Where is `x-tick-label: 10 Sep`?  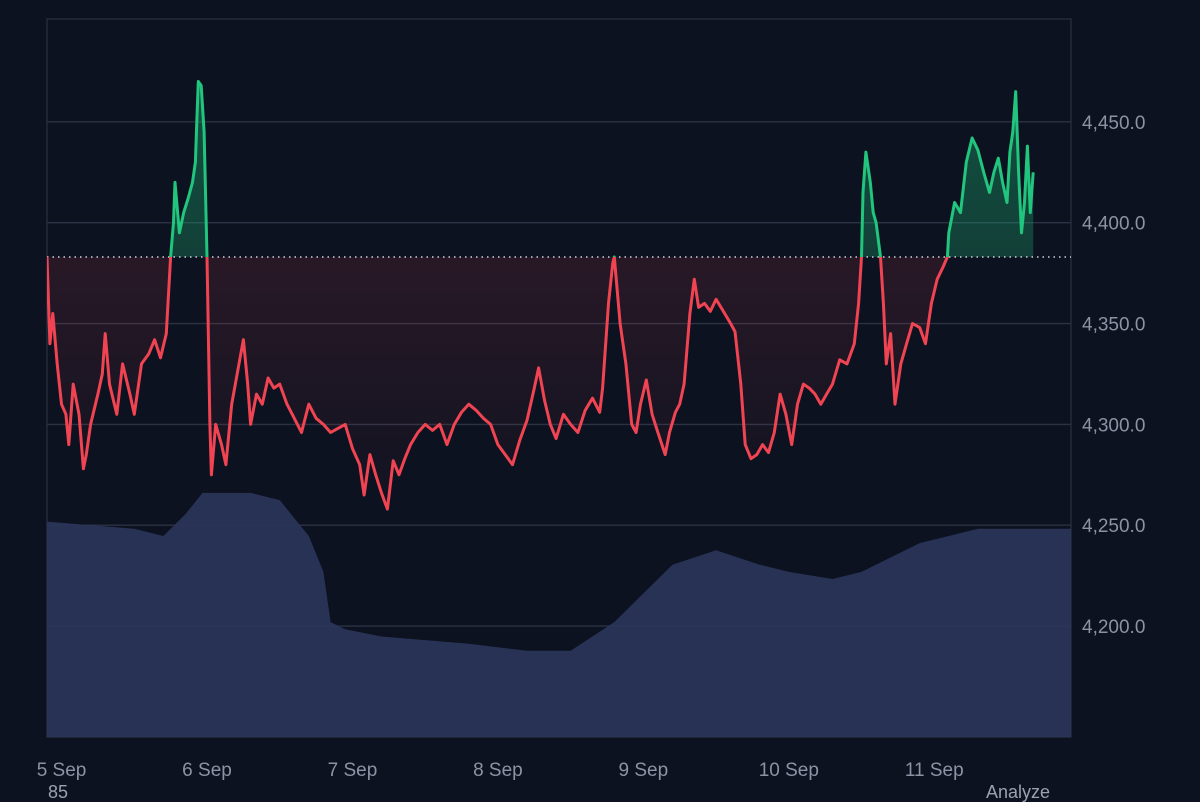 x-tick-label: 10 Sep is located at coordinates (789, 770).